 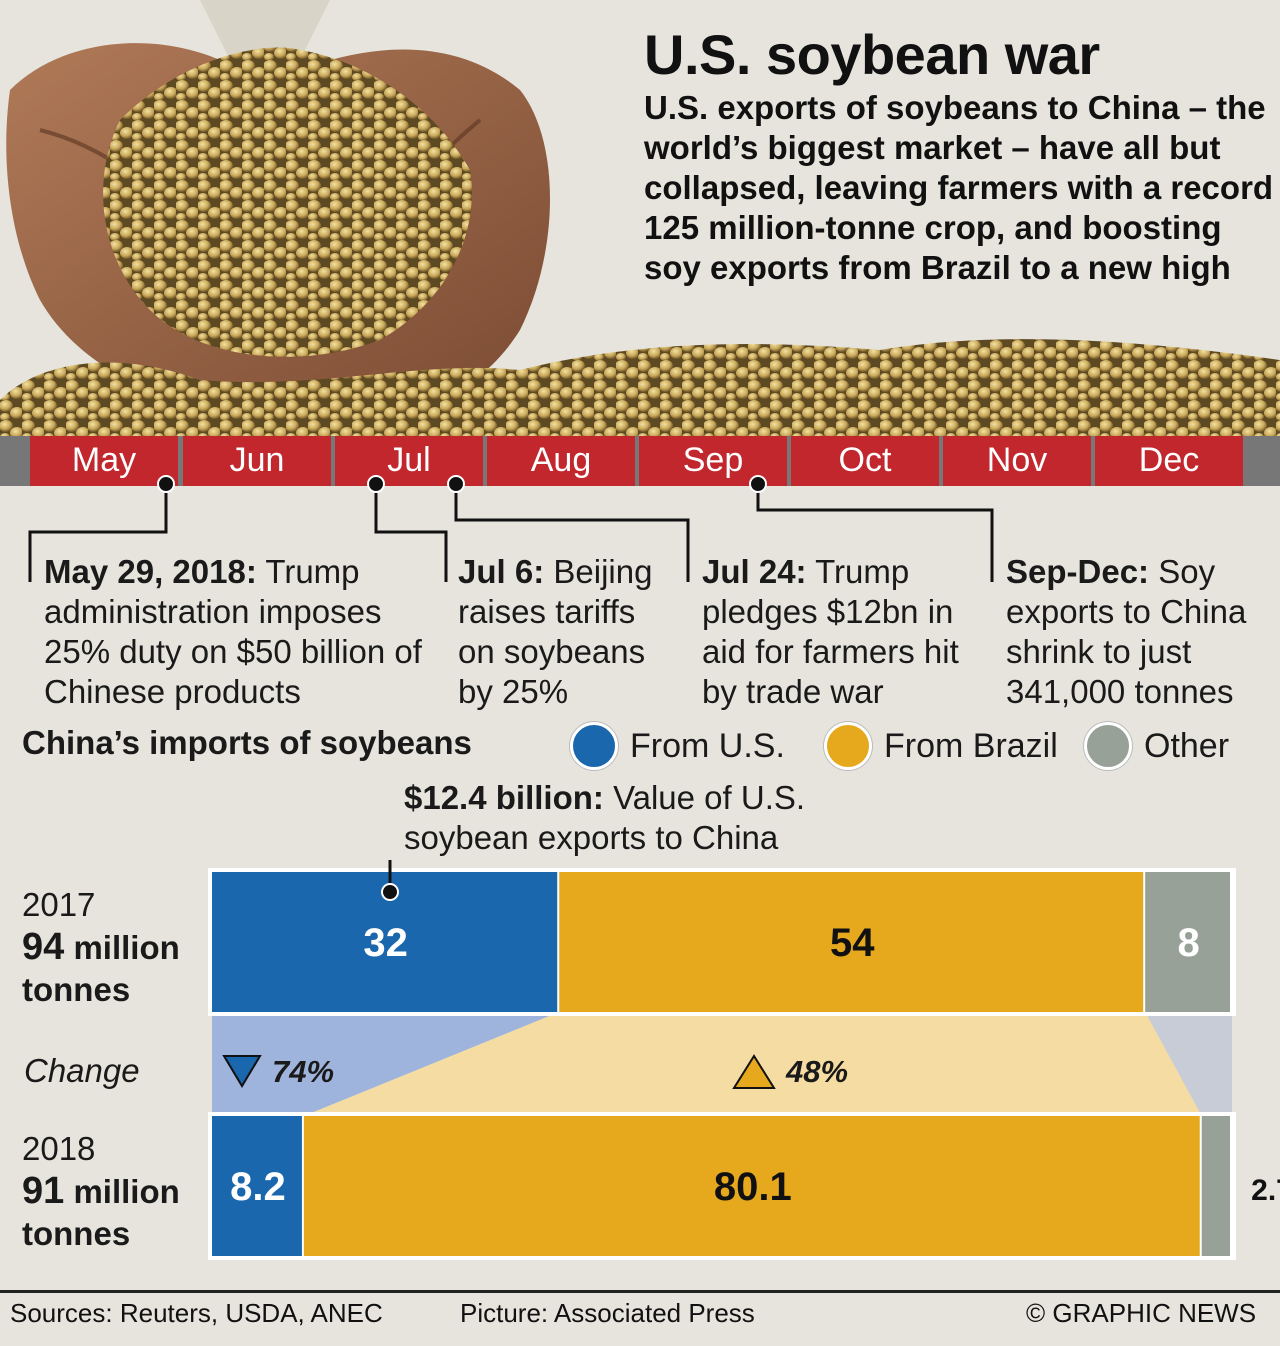 I want to click on bar-segment-2018-other, so click(x=1215, y=1186).